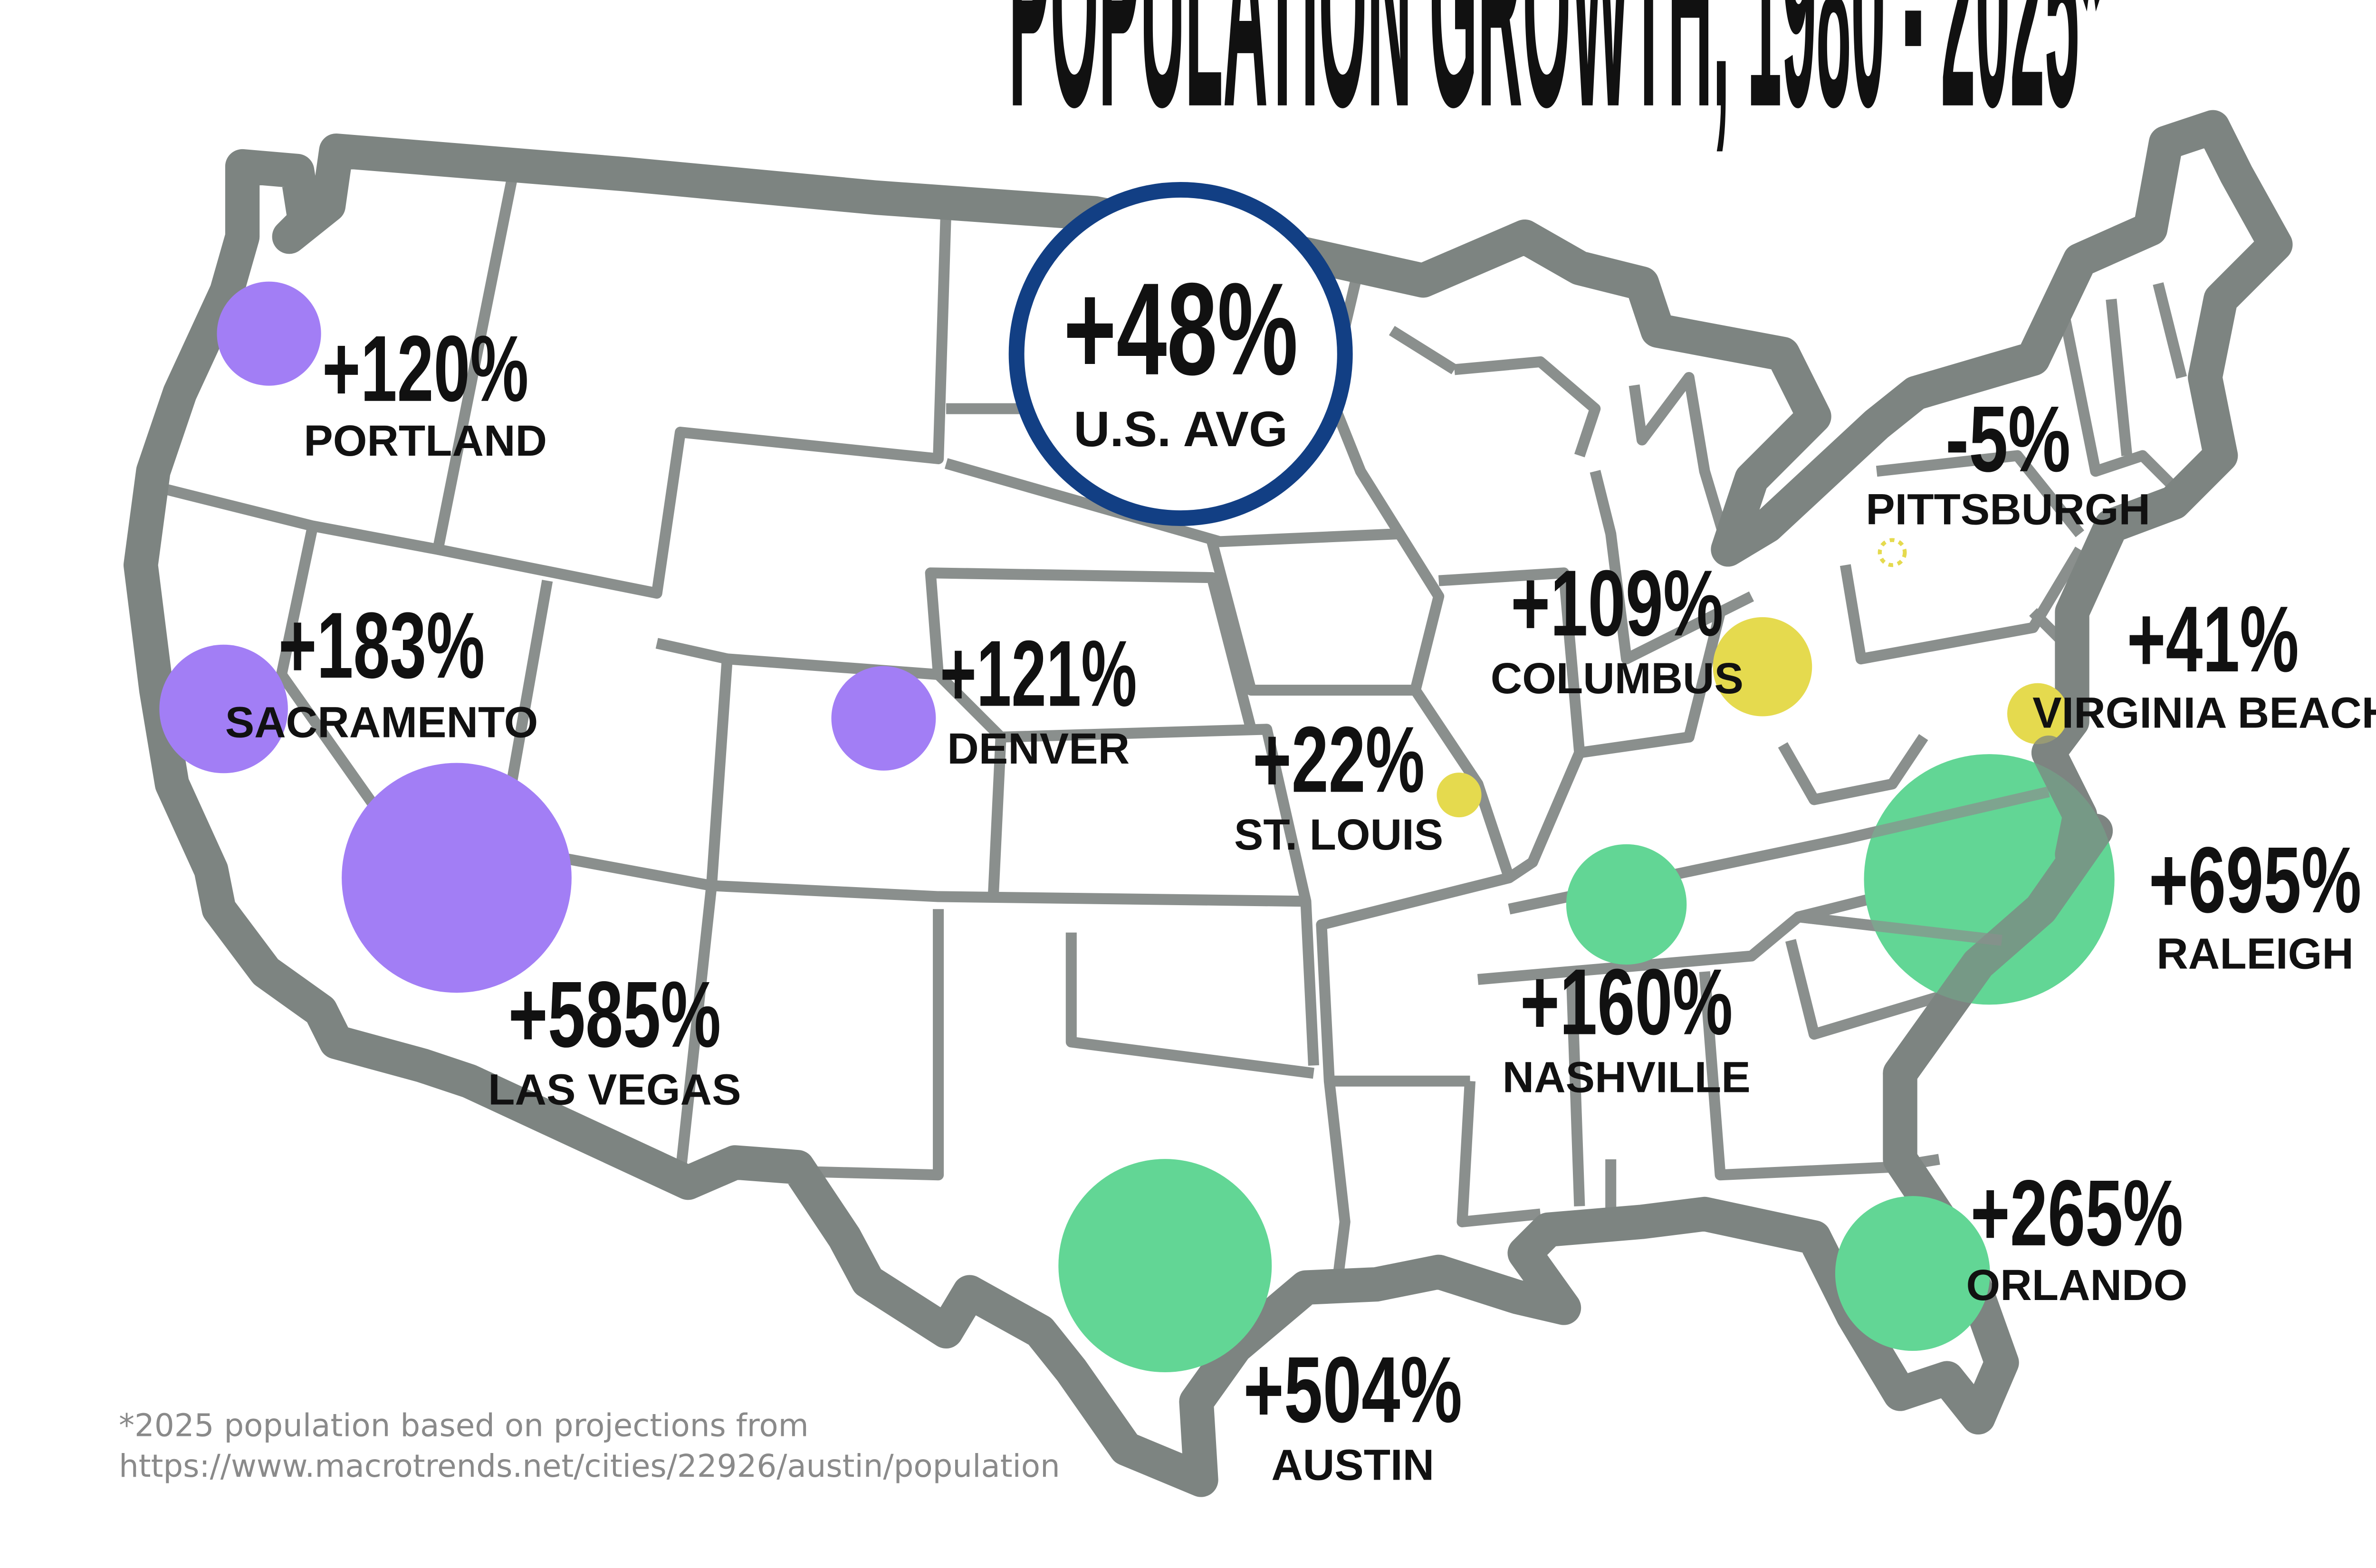 Image resolution: width=2376 pixels, height=1568 pixels. What do you see at coordinates (457, 878) in the screenshot?
I see `bubble-las-vegas` at bounding box center [457, 878].